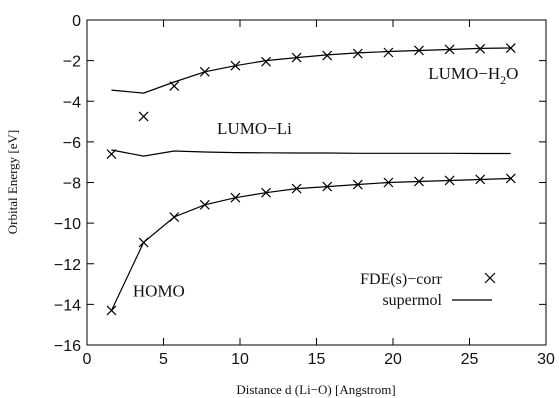 This screenshot has width=559, height=398. What do you see at coordinates (317, 359) in the screenshot?
I see `x-tick-label: 15` at bounding box center [317, 359].